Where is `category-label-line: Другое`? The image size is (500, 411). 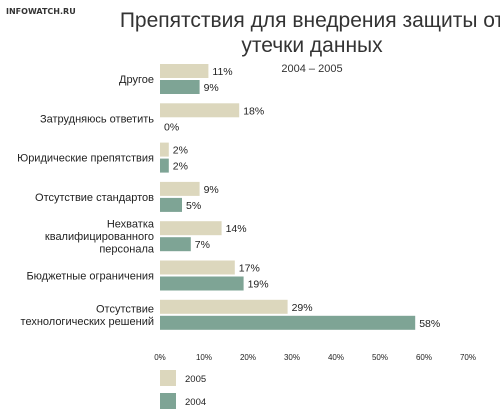 category-label-line: Другое is located at coordinates (136, 80).